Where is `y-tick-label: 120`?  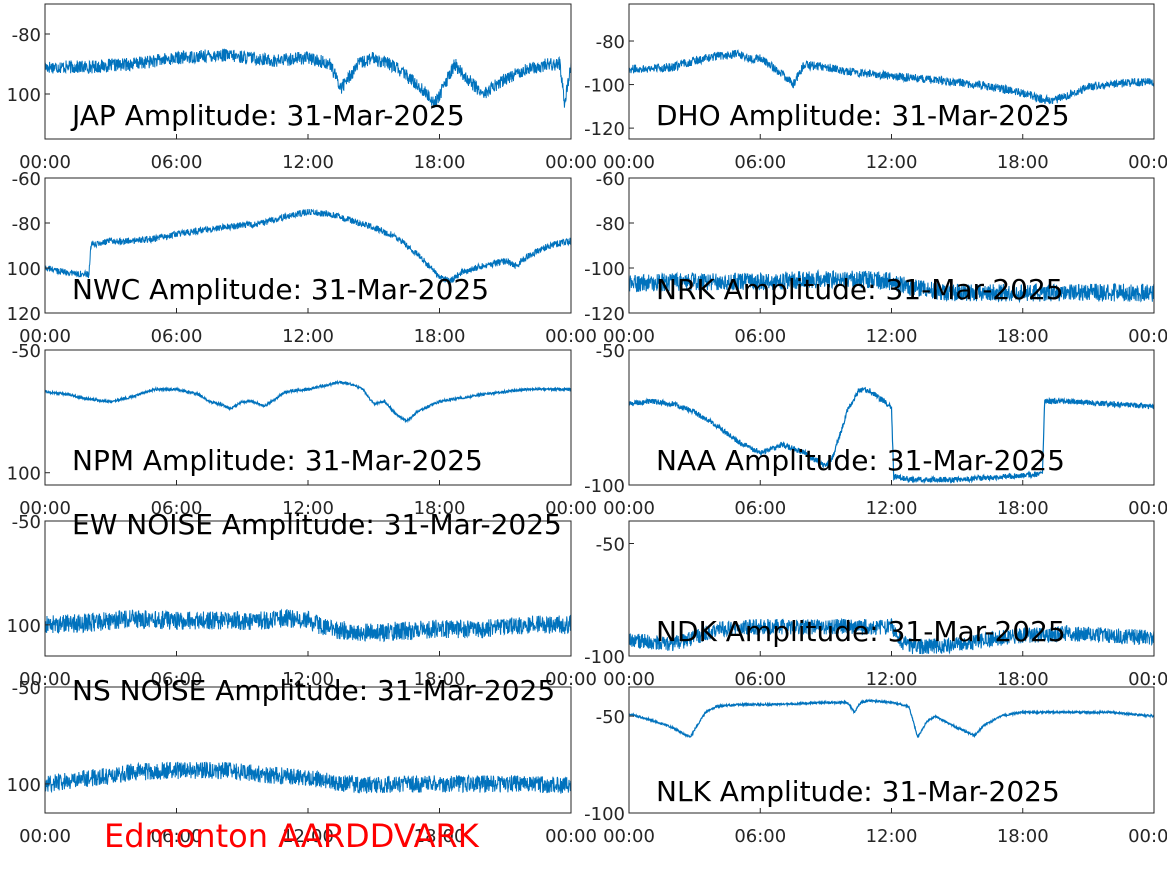
y-tick-label: 120 is located at coordinates (24, 314).